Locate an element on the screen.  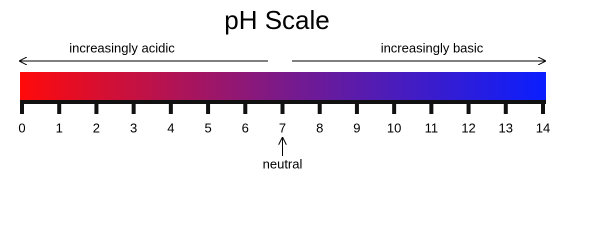
tick-label: 14 is located at coordinates (543, 127).